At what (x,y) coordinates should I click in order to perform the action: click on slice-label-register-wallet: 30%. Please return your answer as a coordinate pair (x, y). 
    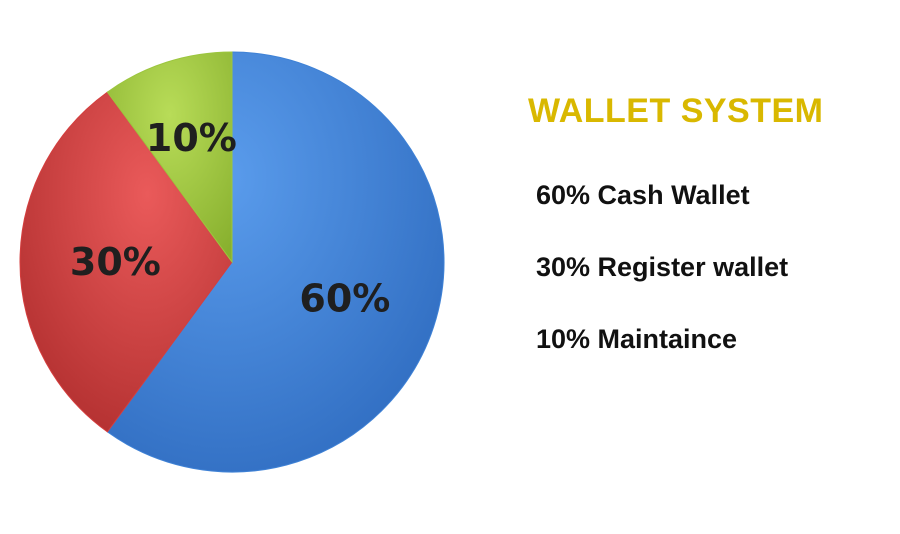
    Looking at the image, I should click on (115, 262).